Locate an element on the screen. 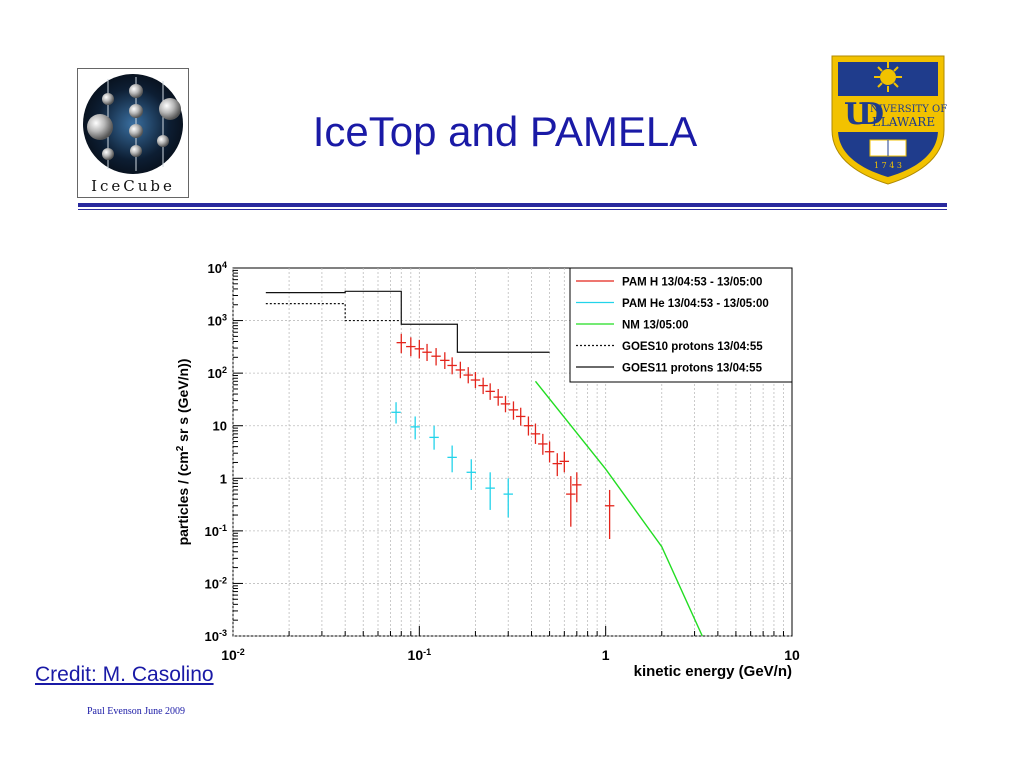  y-axis-label: particles / (cm2 sr s (GeV/n)) is located at coordinates (183, 452).